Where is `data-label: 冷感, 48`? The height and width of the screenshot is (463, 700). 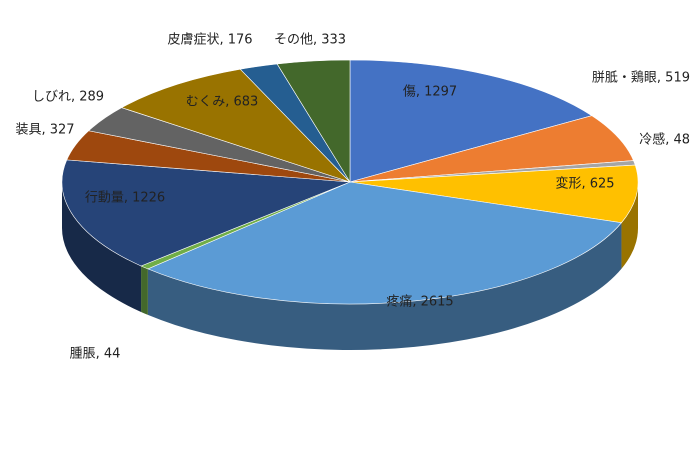 data-label: 冷感, 48 is located at coordinates (664, 140).